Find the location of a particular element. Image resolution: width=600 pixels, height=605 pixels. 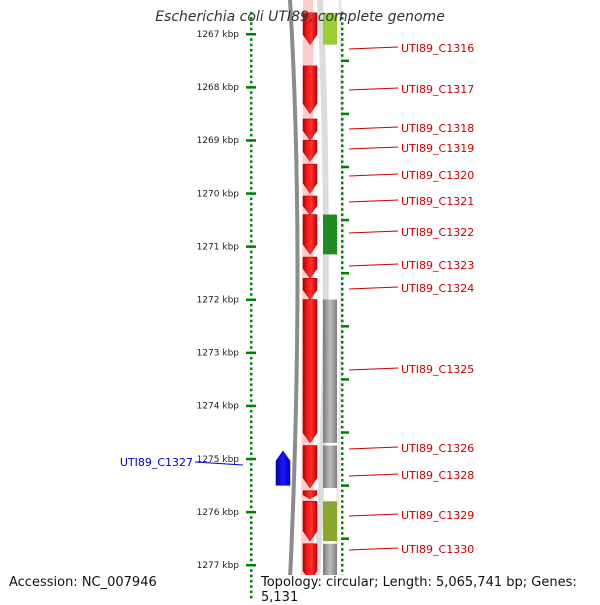

ruler-tick-label: 1269 kbp is located at coordinates (218, 141).